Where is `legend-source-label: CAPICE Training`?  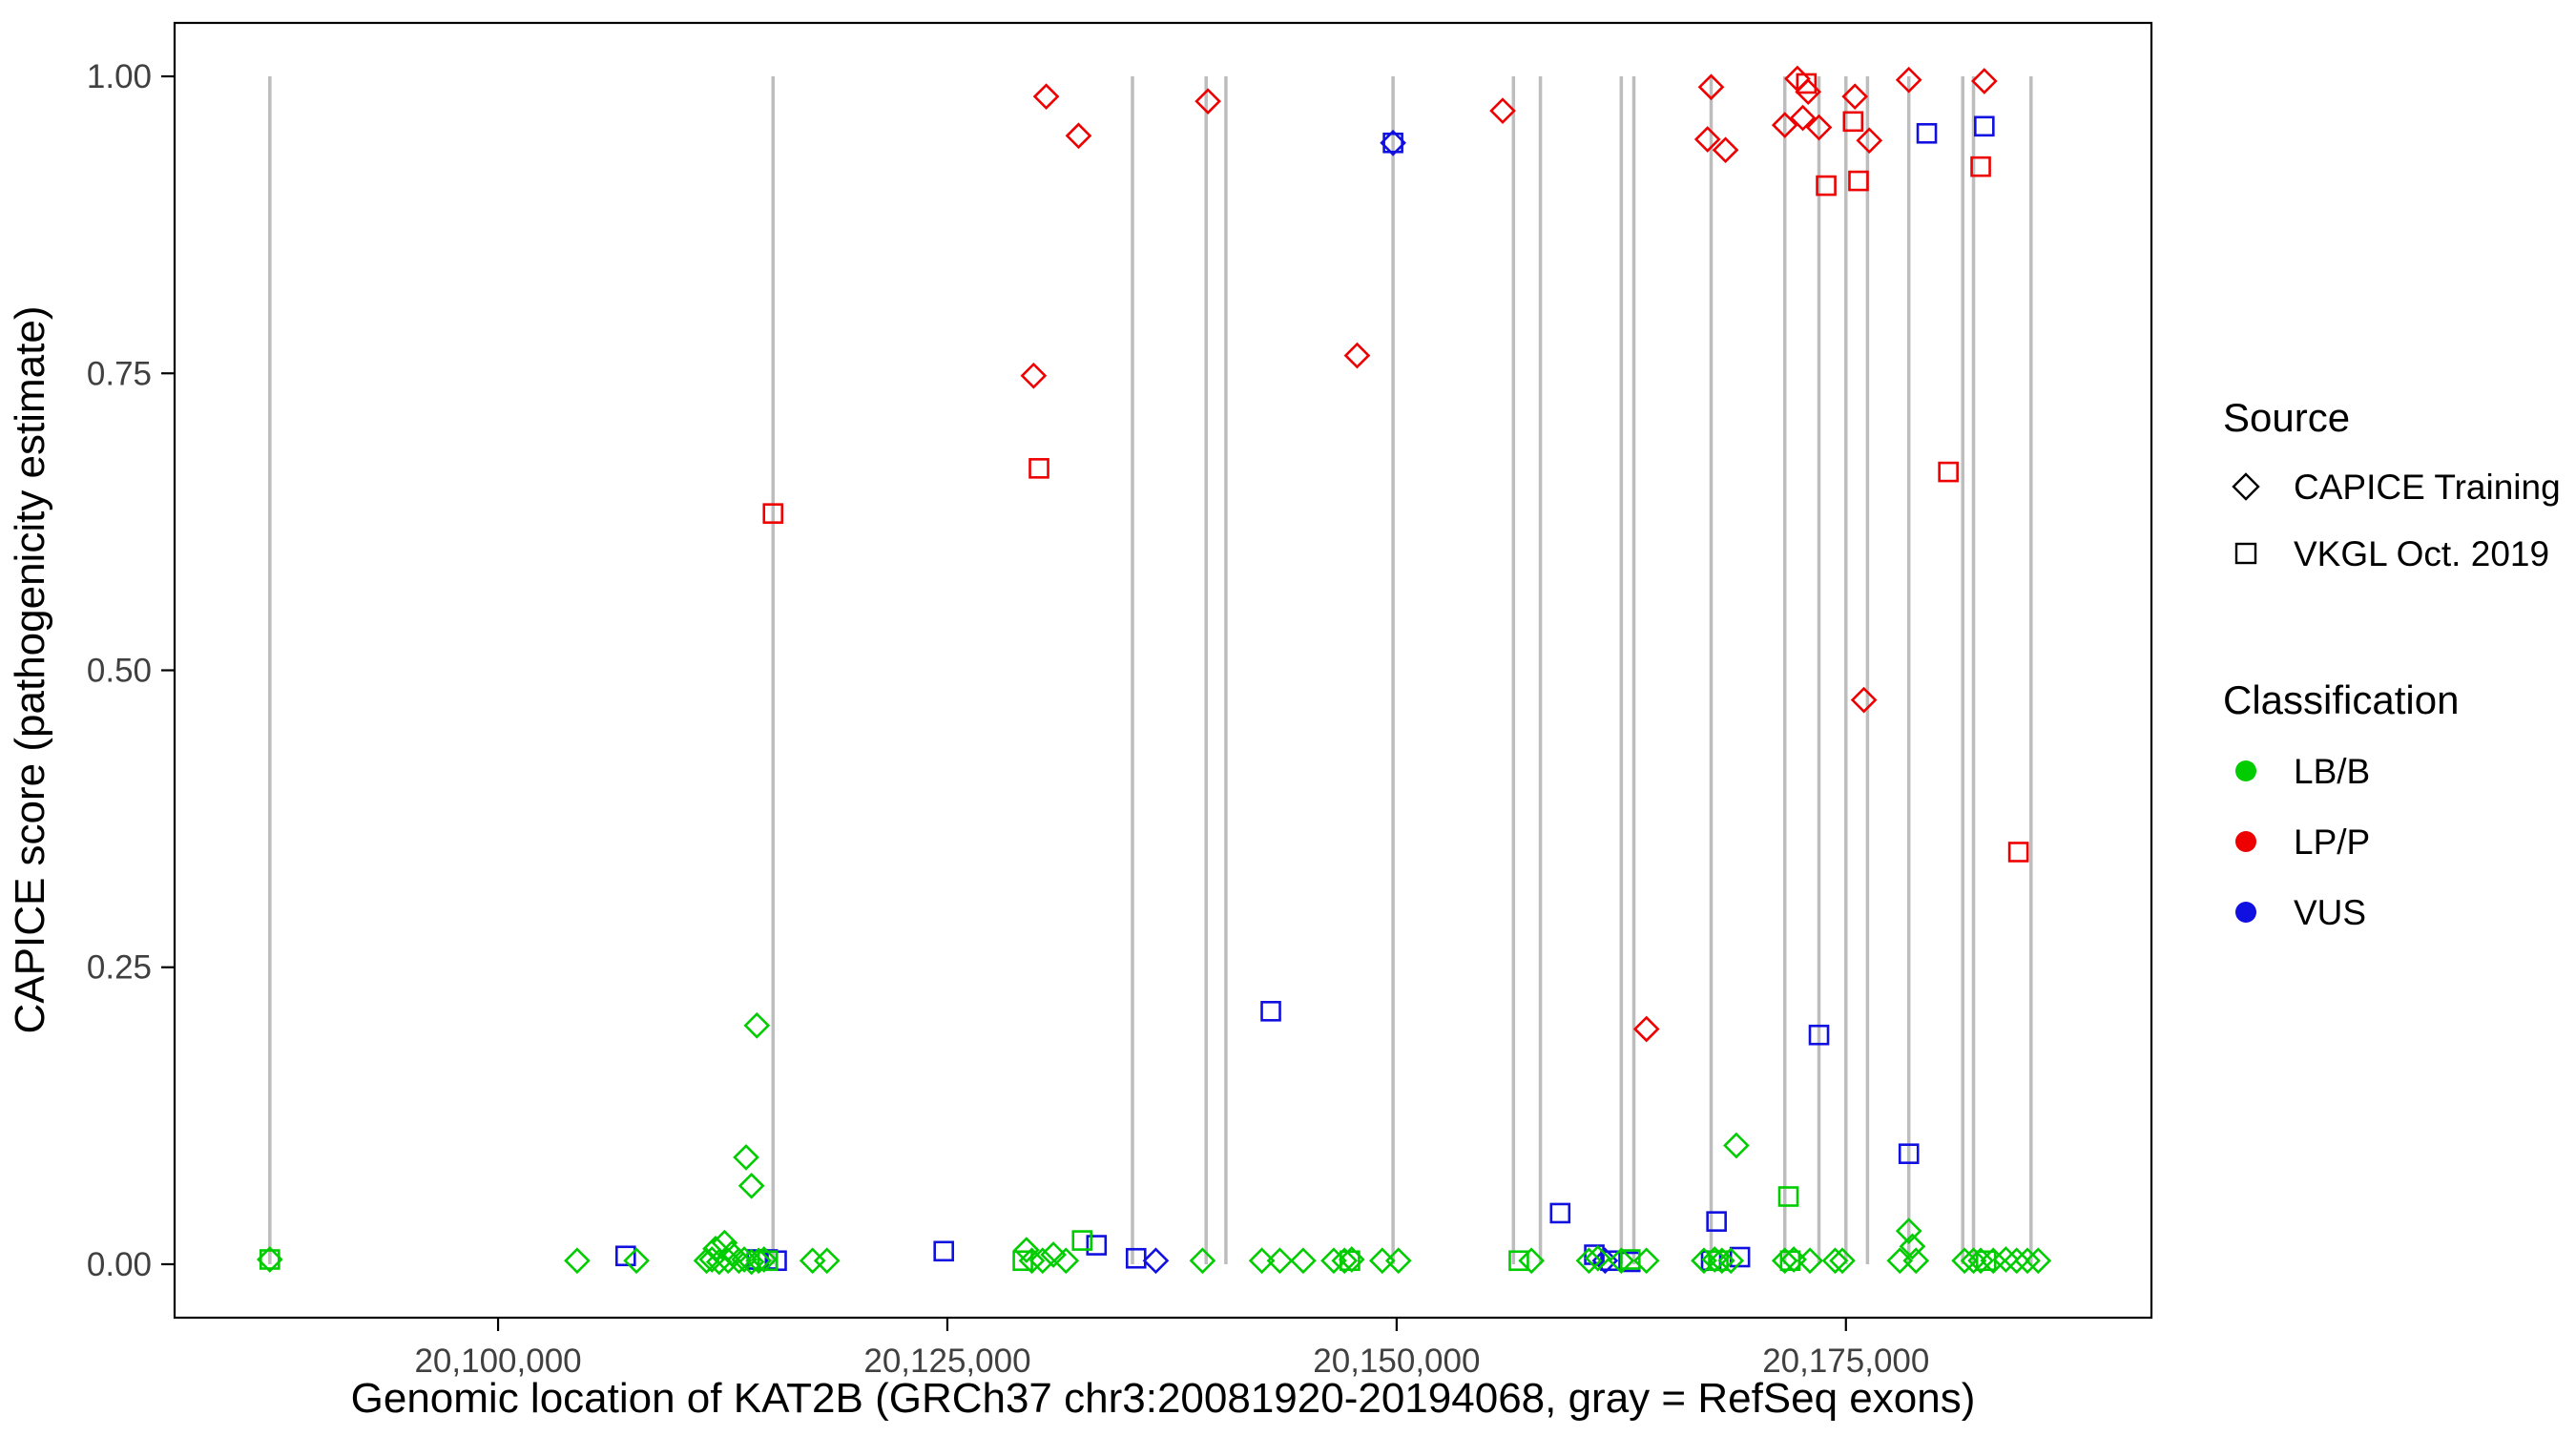
legend-source-label: CAPICE Training is located at coordinates (2427, 487).